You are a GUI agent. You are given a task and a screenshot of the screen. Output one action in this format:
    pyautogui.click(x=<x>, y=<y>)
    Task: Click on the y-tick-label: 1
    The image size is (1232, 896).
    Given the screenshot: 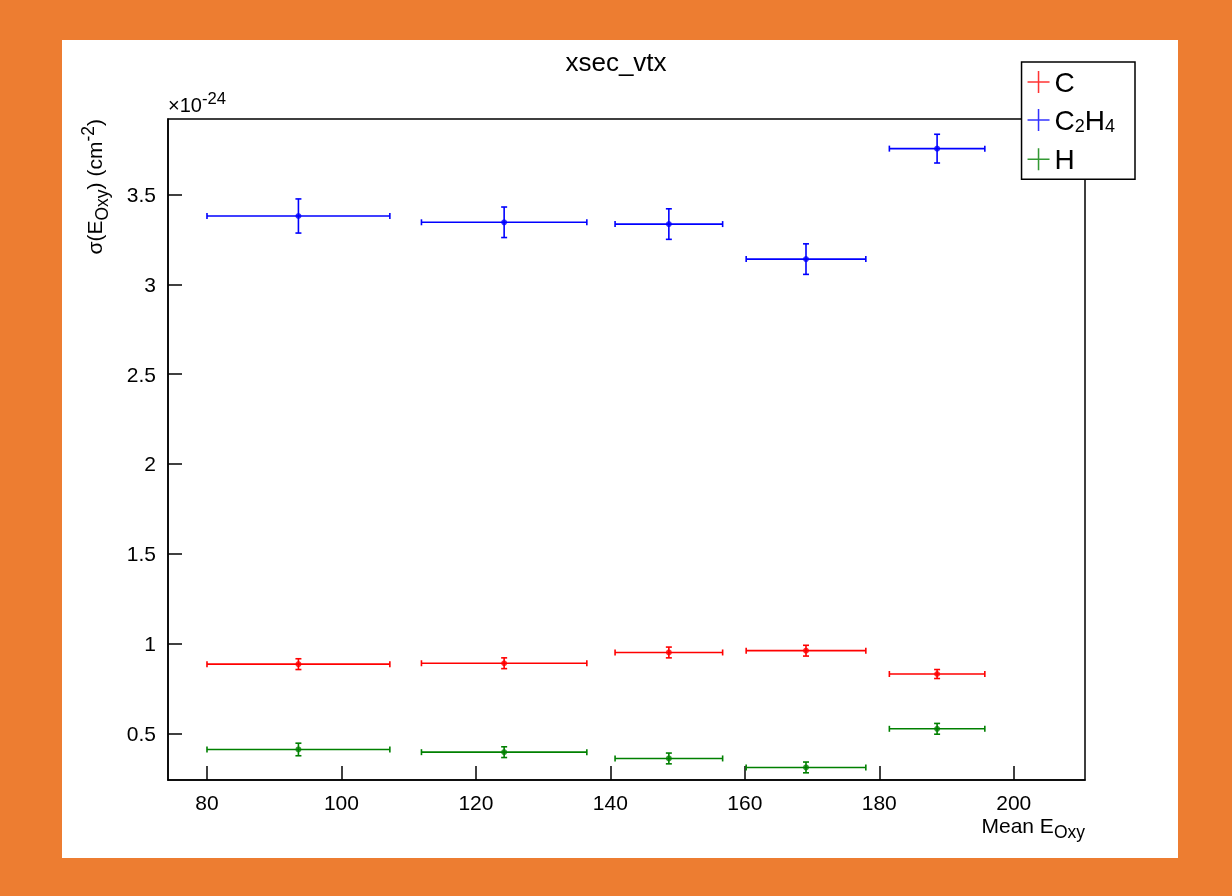 What is the action you would take?
    pyautogui.click(x=150, y=643)
    